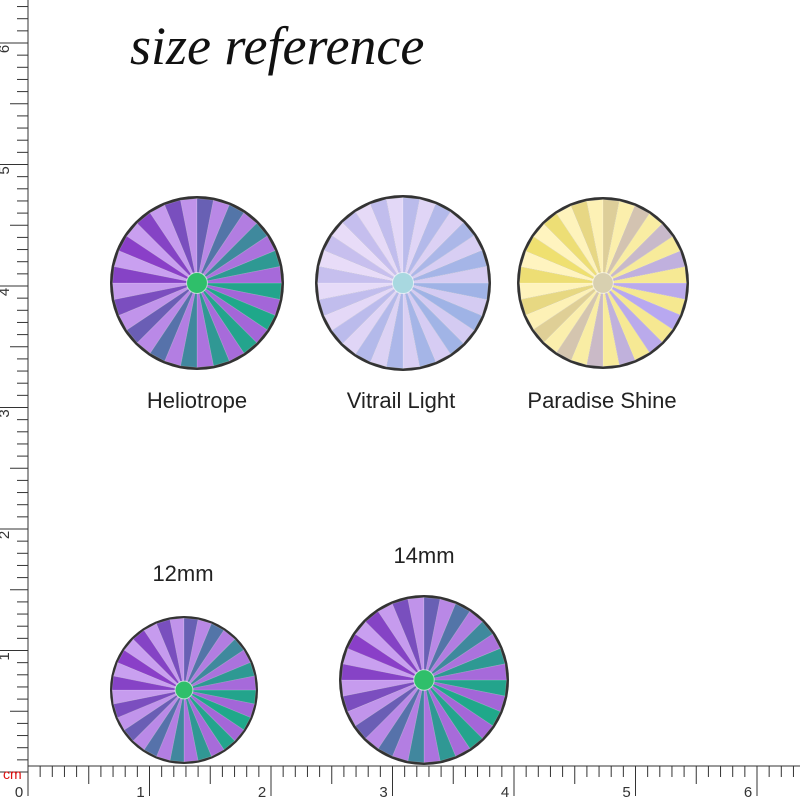 The width and height of the screenshot is (800, 800). I want to click on size-label: 12mm, so click(182, 573).